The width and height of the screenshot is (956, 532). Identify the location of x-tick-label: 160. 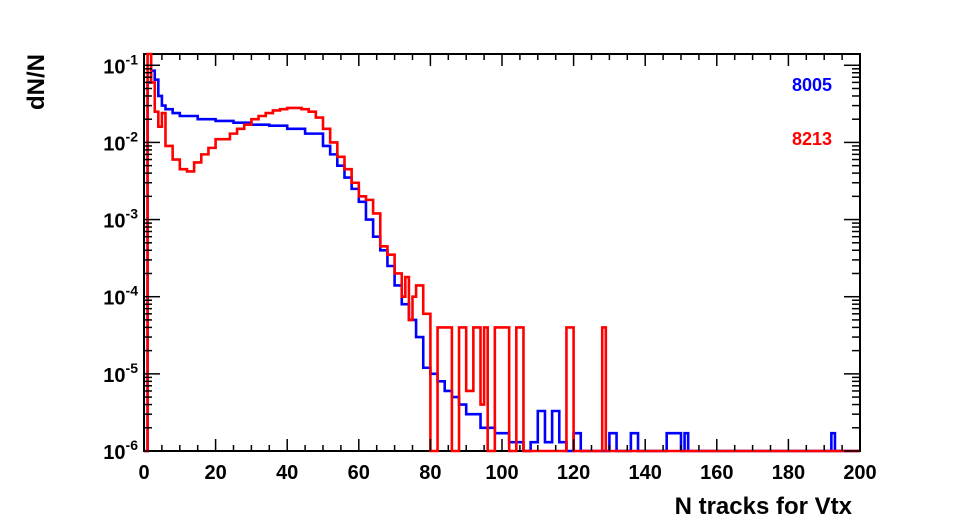
(716, 473).